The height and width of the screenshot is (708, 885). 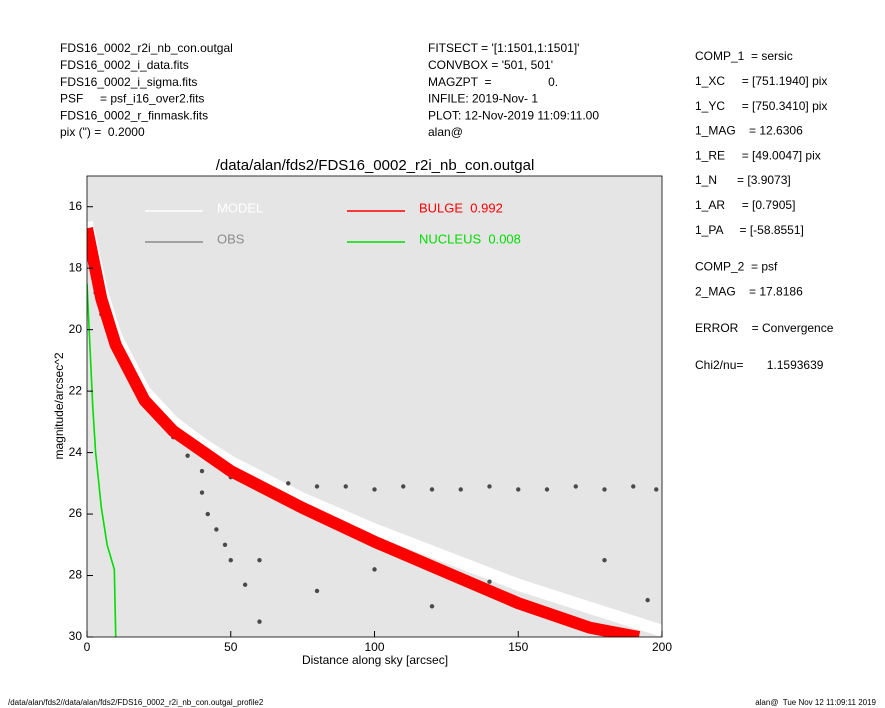 I want to click on fit-parameter: Chi2/nu= 1.1593639, so click(x=759, y=365).